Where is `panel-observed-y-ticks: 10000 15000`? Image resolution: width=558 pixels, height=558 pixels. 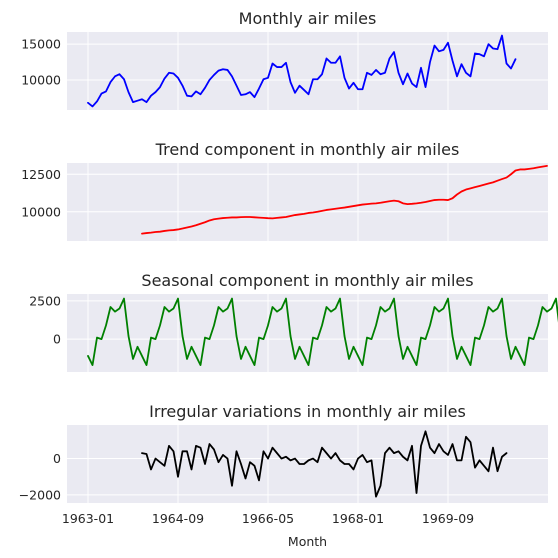 panel-observed-y-ticks: 10000 15000 is located at coordinates (41, 62).